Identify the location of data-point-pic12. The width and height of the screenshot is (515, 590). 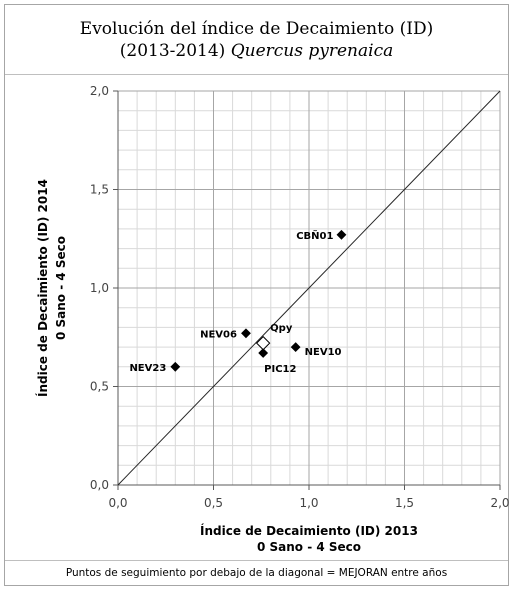
(263, 353).